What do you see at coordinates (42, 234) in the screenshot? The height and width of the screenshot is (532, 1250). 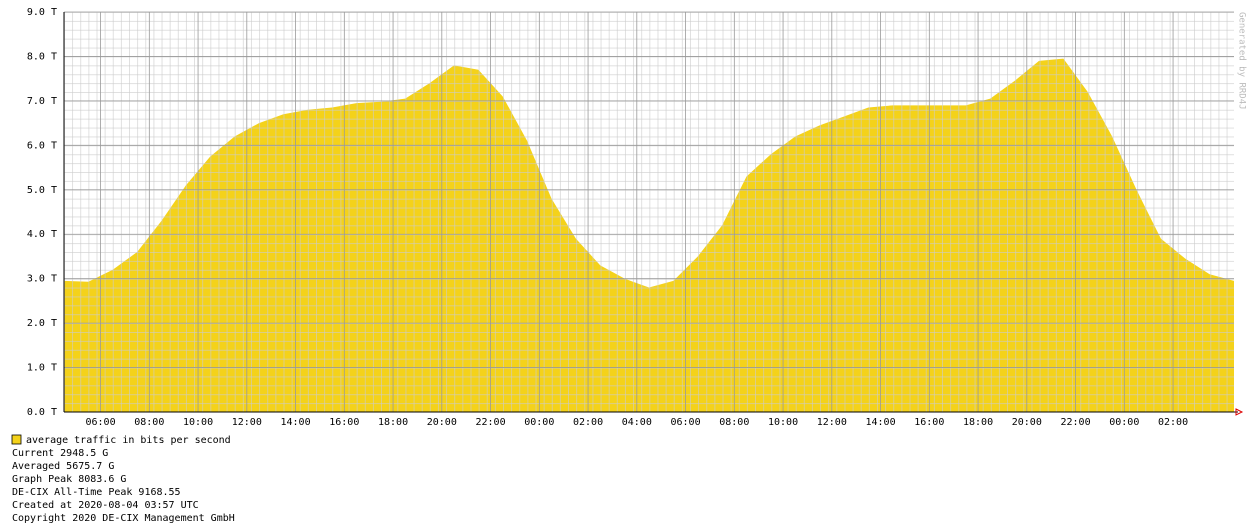 I see `y-tick-label: 4.0 T` at bounding box center [42, 234].